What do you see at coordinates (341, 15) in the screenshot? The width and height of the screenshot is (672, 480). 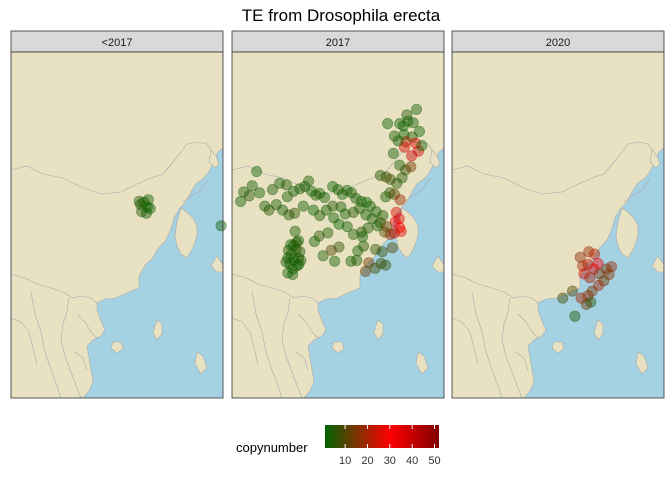 I see `chart-title: TE from Drosophila erecta` at bounding box center [341, 15].